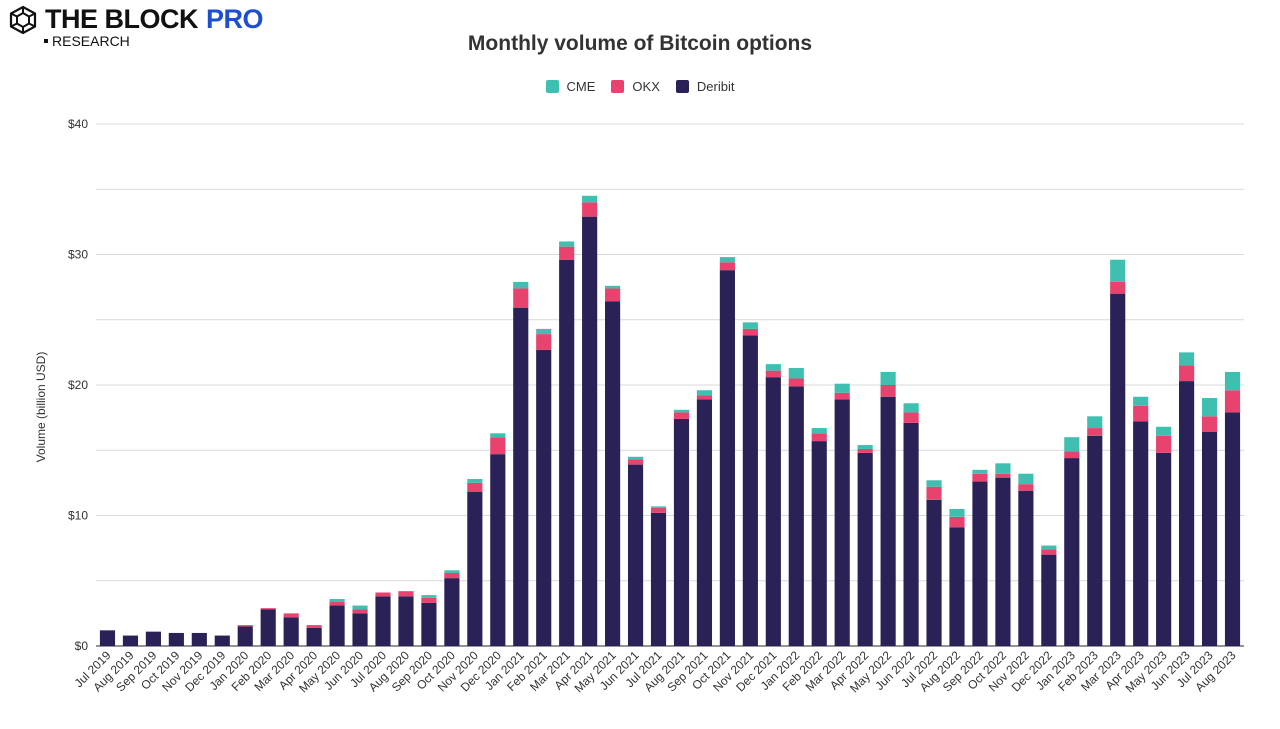  What do you see at coordinates (544, 331) in the screenshot?
I see `bar-cme-feb-2021` at bounding box center [544, 331].